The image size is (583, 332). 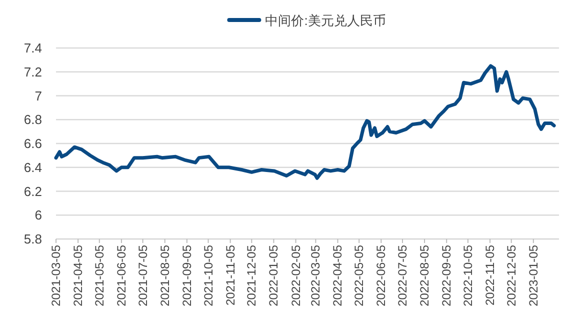 I want to click on x-tick-label: 2021-11-05, so click(x=230, y=275).